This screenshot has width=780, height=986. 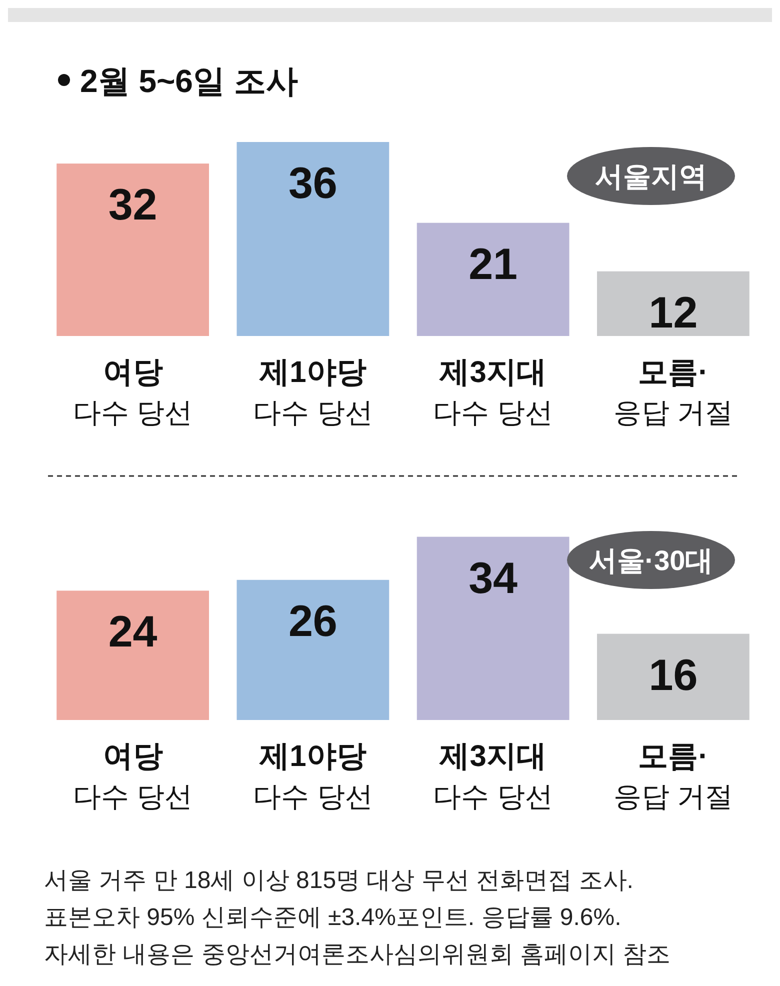 What do you see at coordinates (651, 560) in the screenshot?
I see `chart-subtitle: 서울·30대` at bounding box center [651, 560].